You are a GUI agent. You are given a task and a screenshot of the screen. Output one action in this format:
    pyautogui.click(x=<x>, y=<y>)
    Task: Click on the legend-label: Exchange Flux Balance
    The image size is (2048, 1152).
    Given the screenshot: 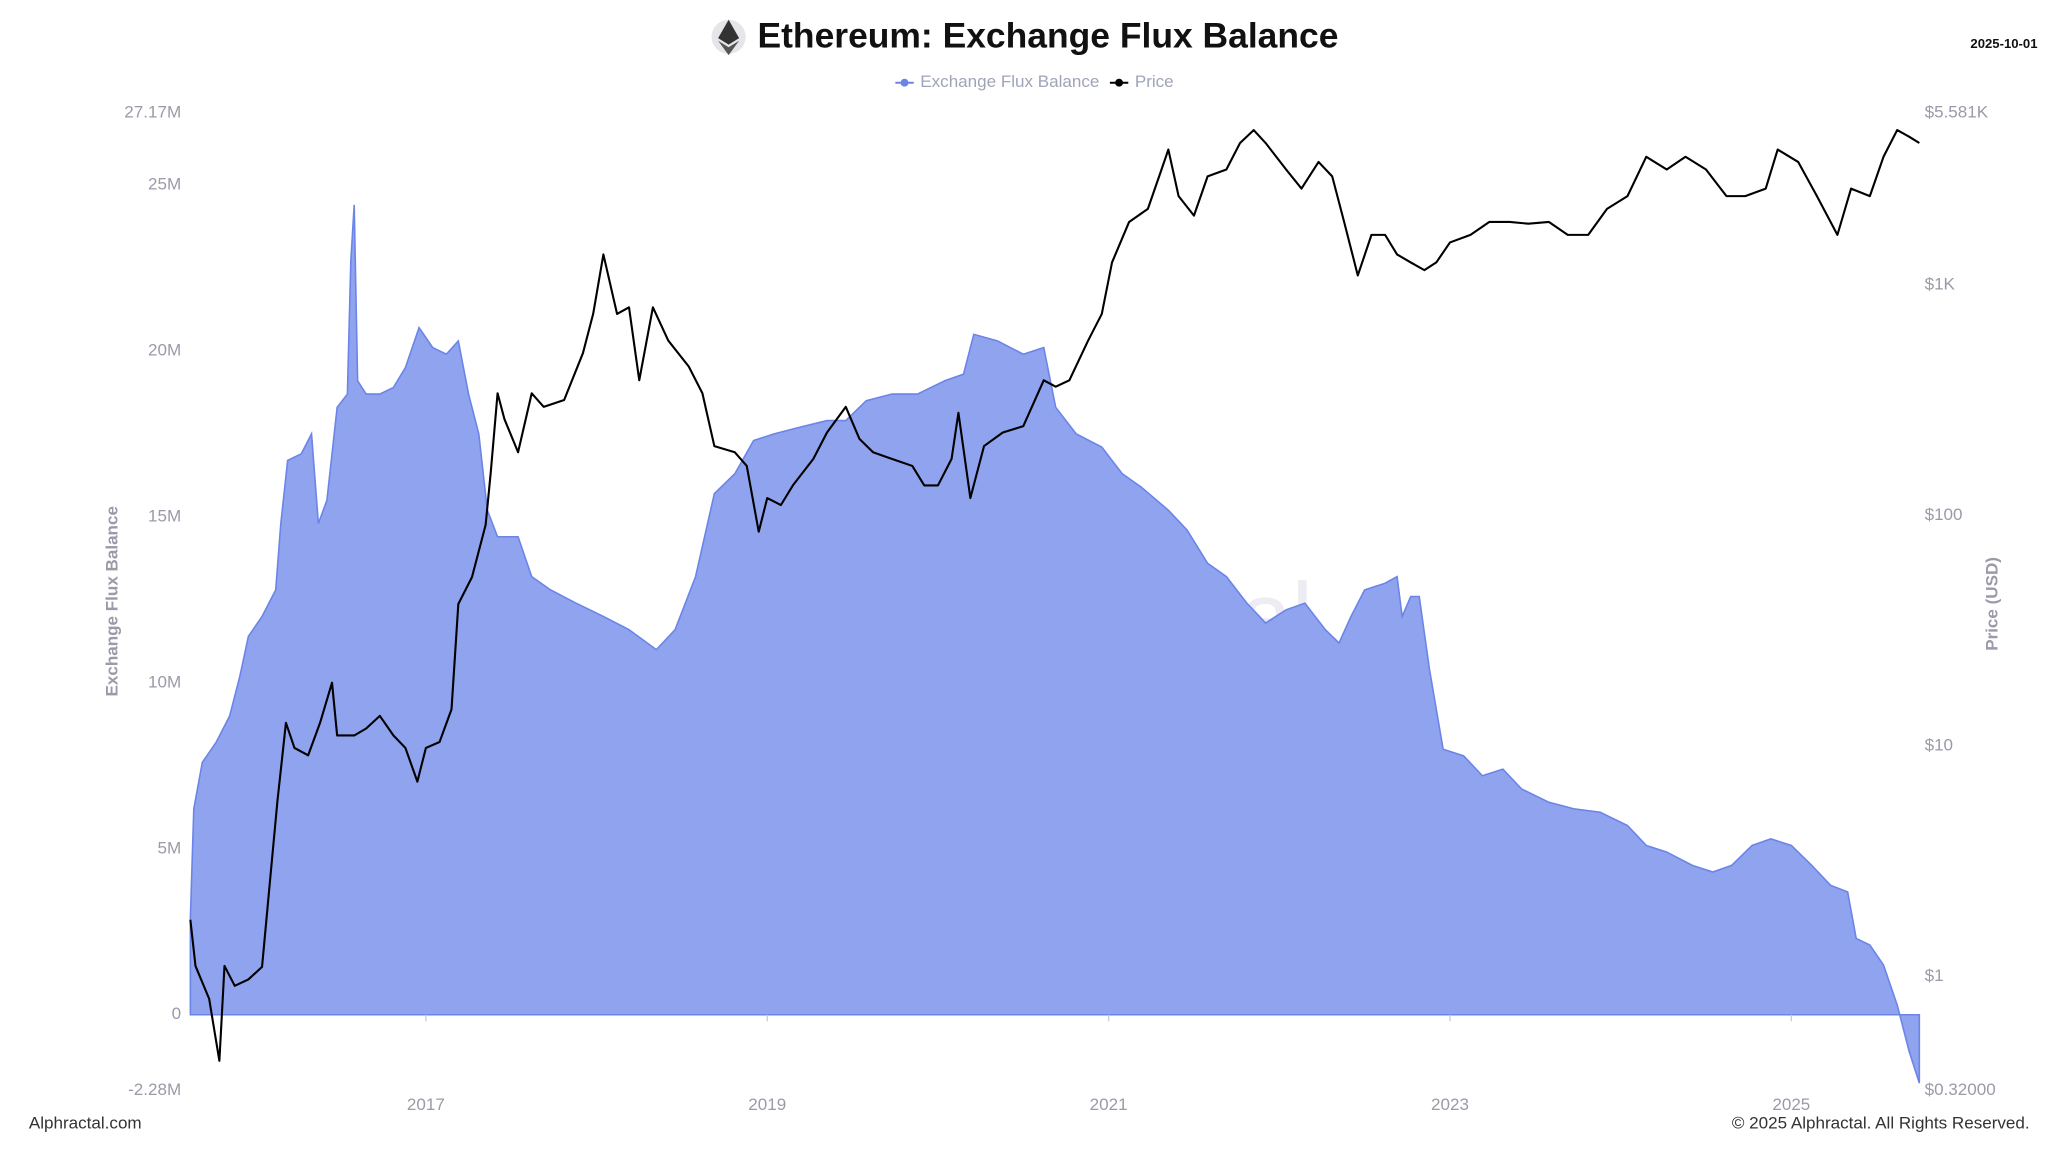 What is the action you would take?
    pyautogui.click(x=1009, y=81)
    